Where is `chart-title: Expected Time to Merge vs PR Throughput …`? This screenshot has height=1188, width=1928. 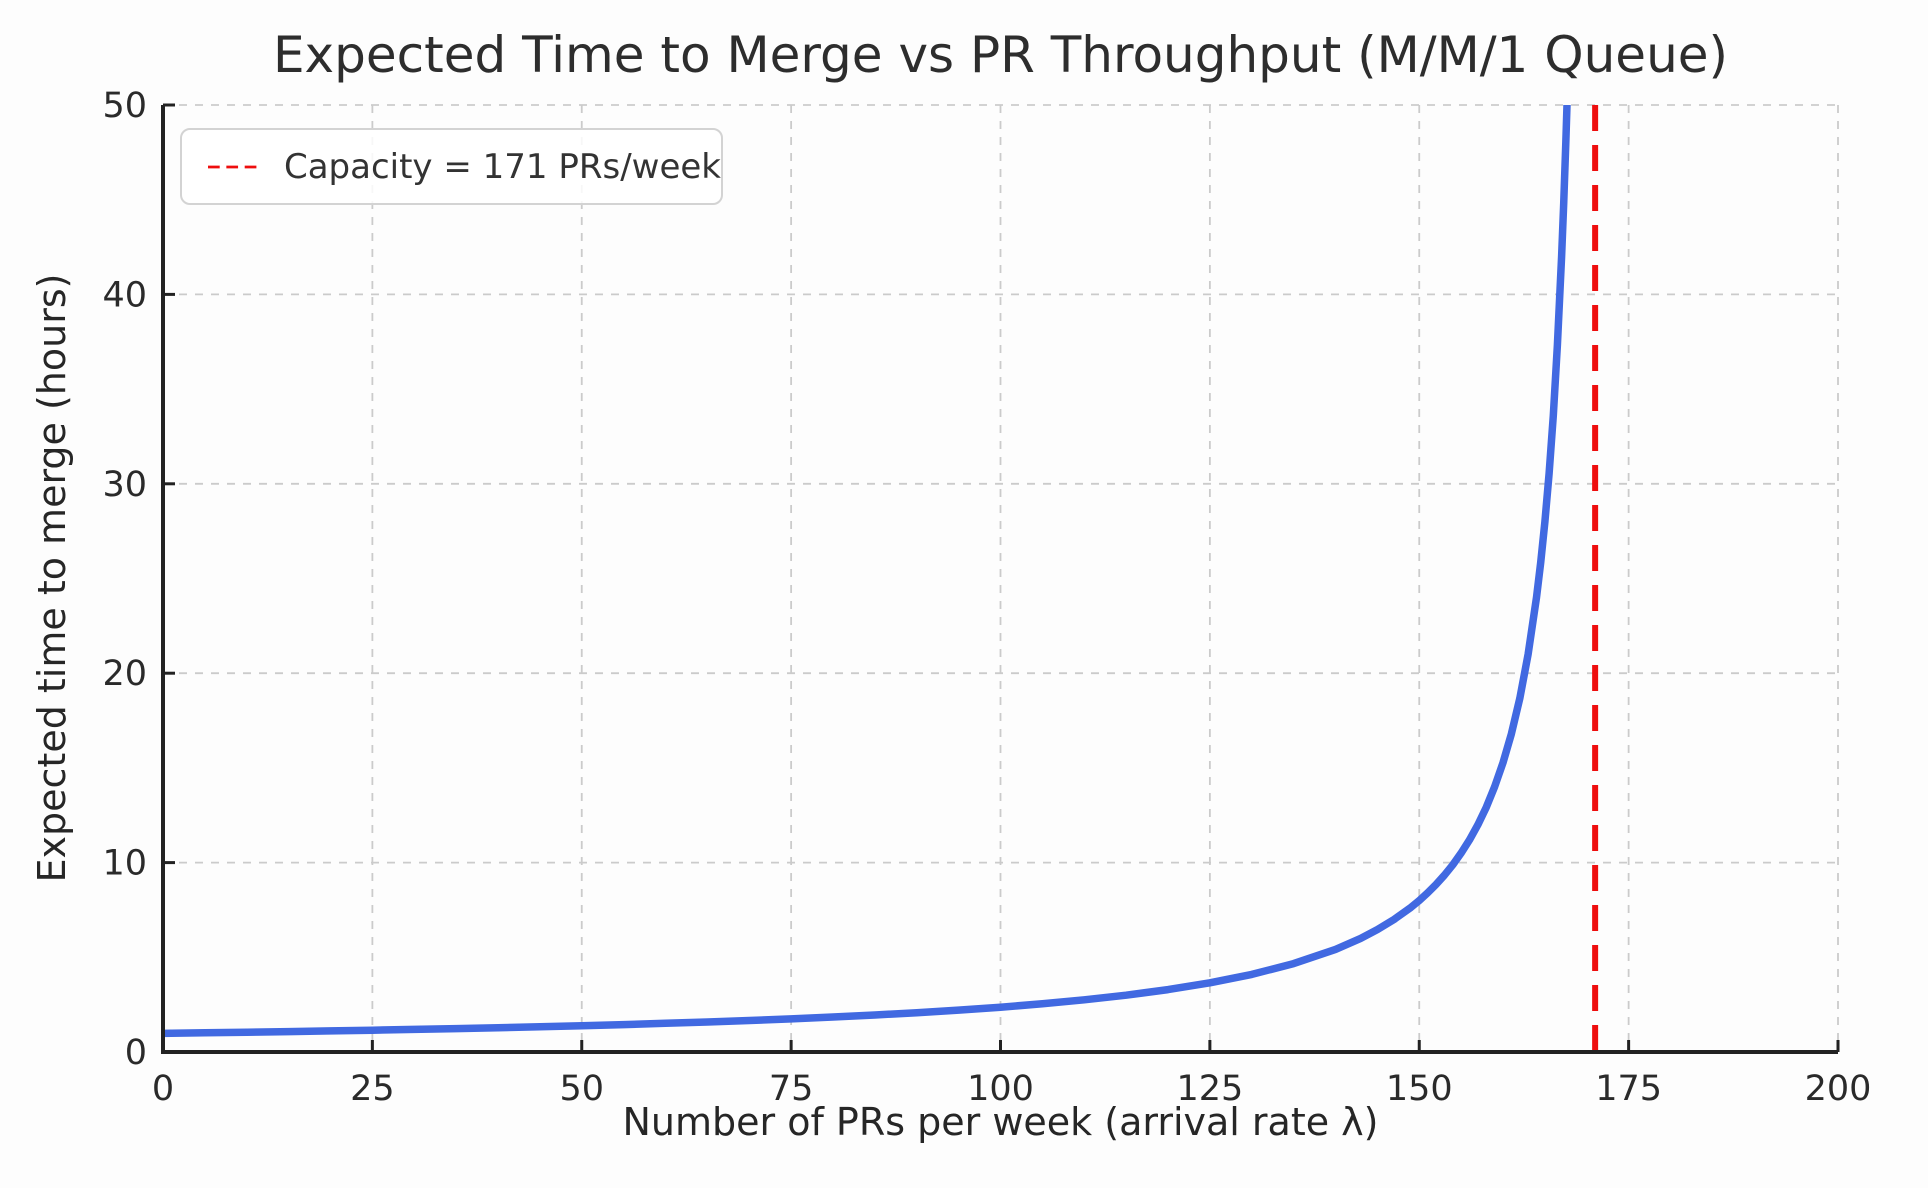
chart-title: Expected Time to Merge vs PR Throughput … is located at coordinates (1000, 55).